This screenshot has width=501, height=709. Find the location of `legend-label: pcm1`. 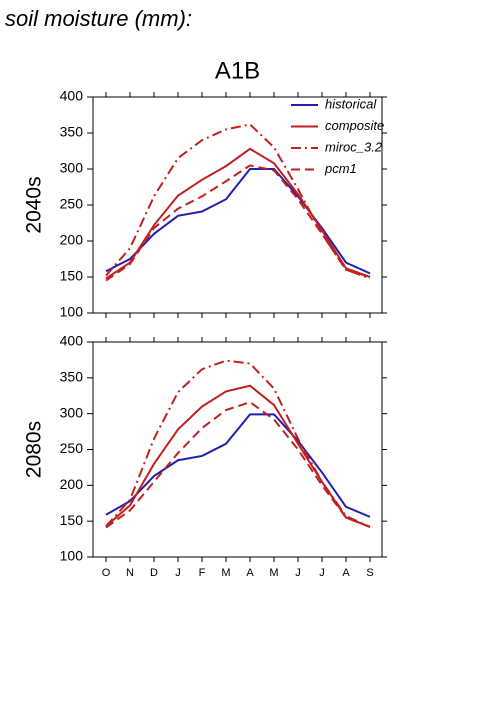

legend-label: pcm1 is located at coordinates (340, 168).